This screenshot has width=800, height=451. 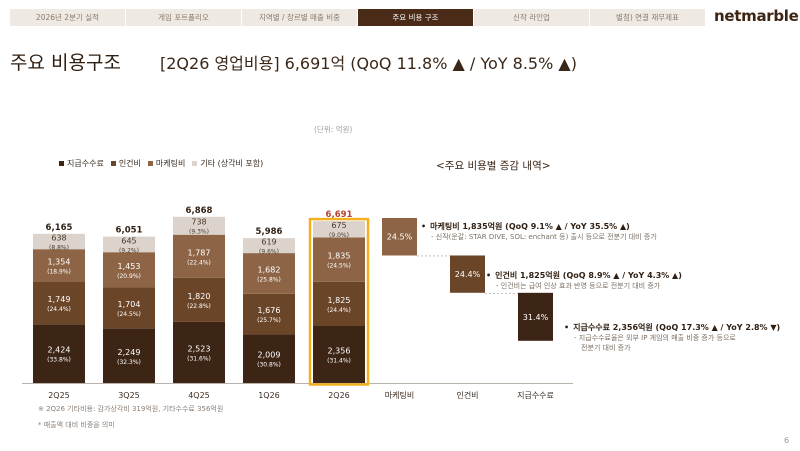 What do you see at coordinates (269, 320) in the screenshot?
I see `segment-share-label: (25.7%)` at bounding box center [269, 320].